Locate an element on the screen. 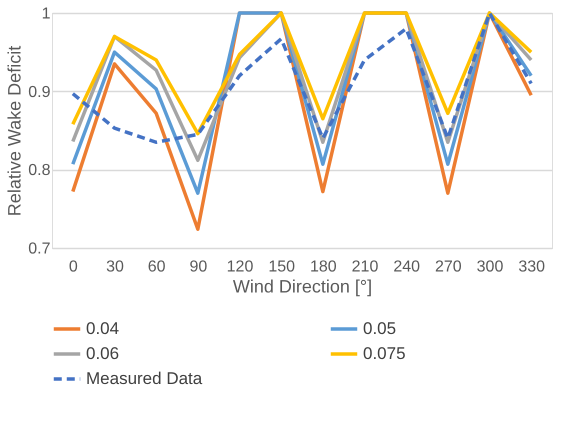 This screenshot has width=578, height=430. x-tick-label: 30 is located at coordinates (115, 267).